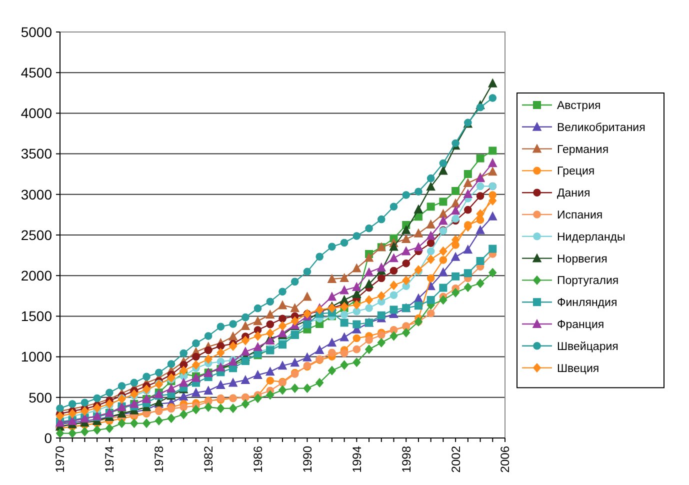  Describe the element at coordinates (36, 72) in the screenshot. I see `y-tick-label: 4500` at that location.